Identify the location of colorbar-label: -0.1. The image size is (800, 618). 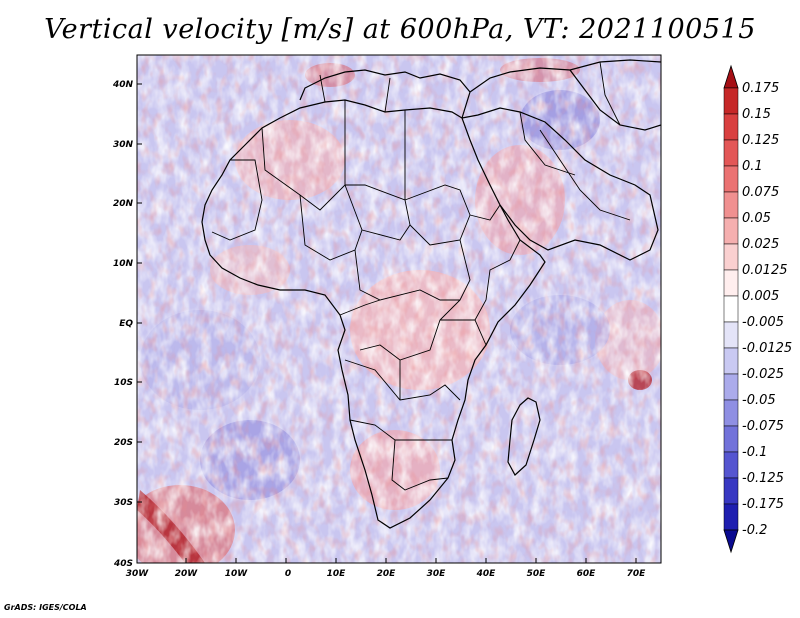
(754, 452).